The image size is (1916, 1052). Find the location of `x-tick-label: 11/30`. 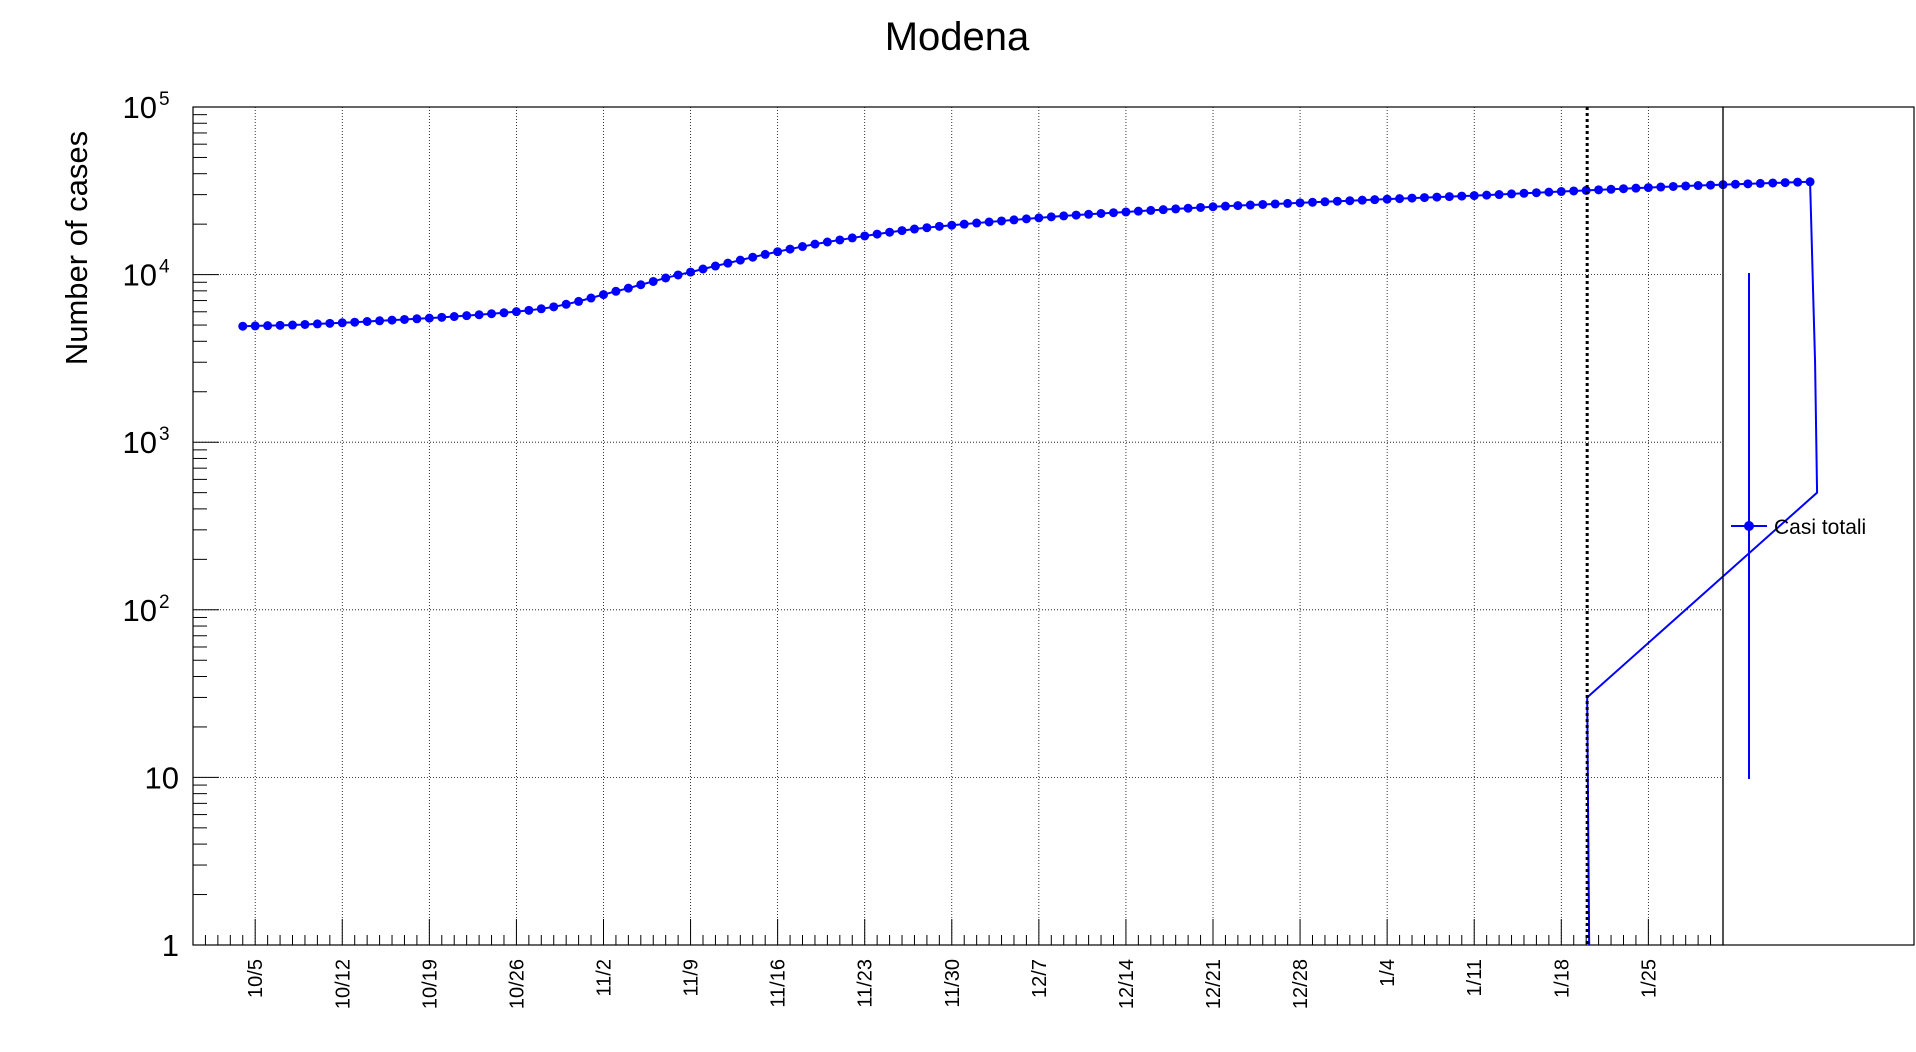

x-tick-label: 11/30 is located at coordinates (953, 983).